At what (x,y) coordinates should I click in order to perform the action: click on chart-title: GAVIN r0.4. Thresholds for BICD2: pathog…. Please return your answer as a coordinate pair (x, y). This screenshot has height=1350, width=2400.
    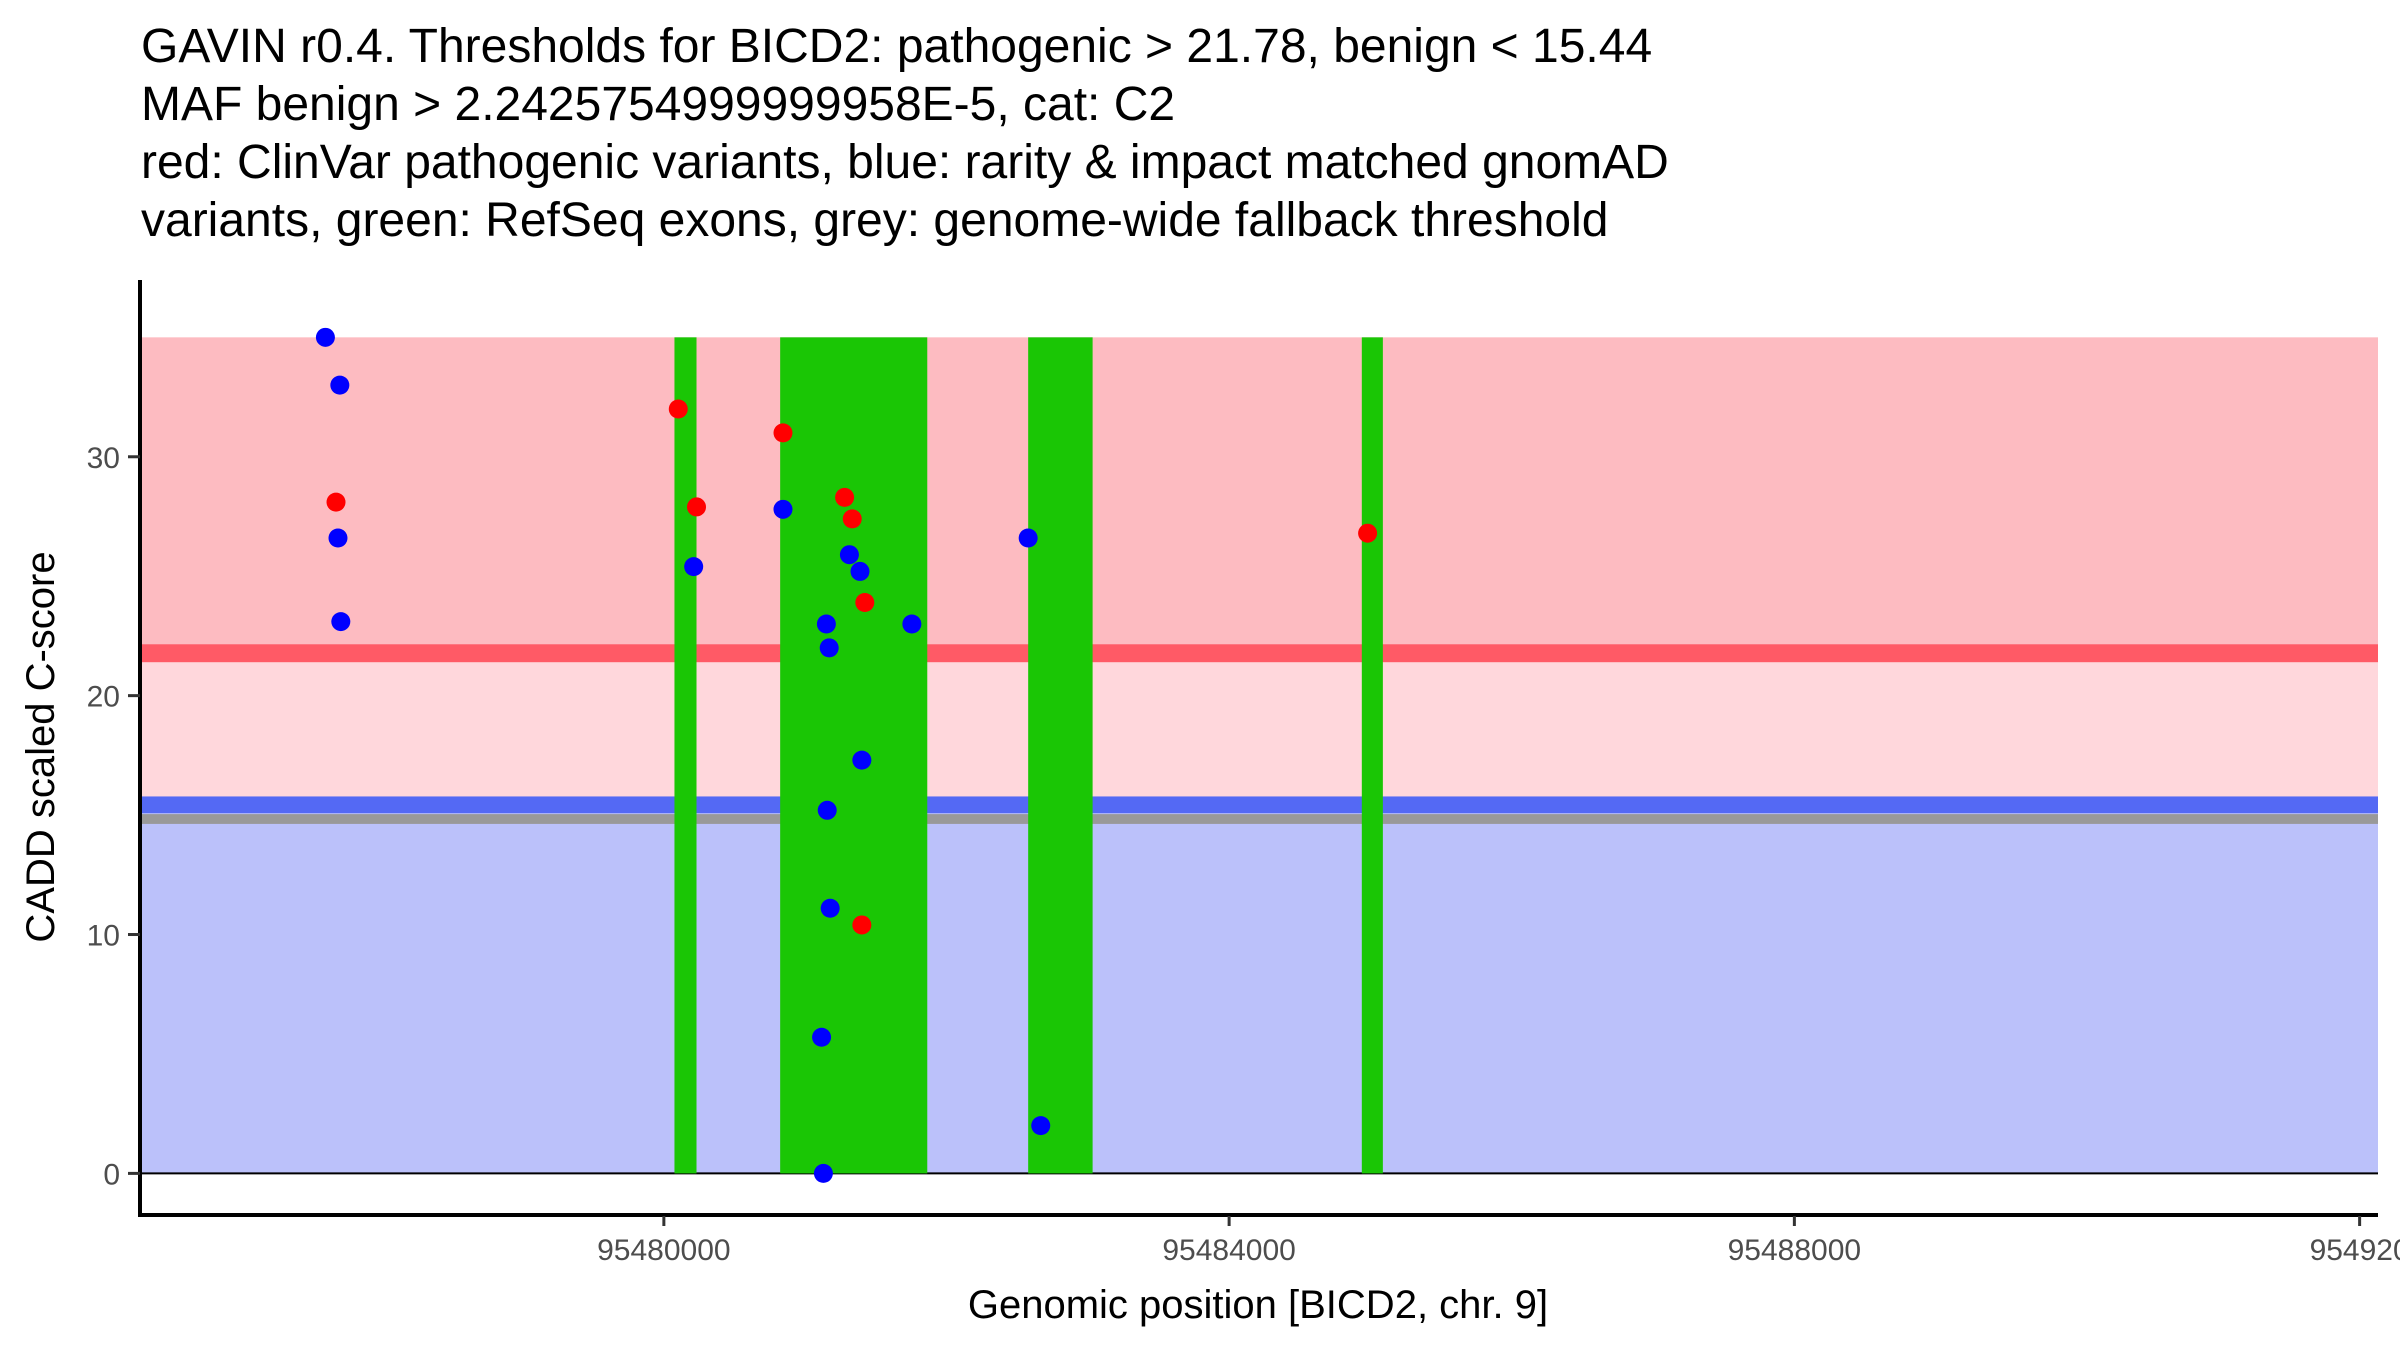
    Looking at the image, I should click on (905, 133).